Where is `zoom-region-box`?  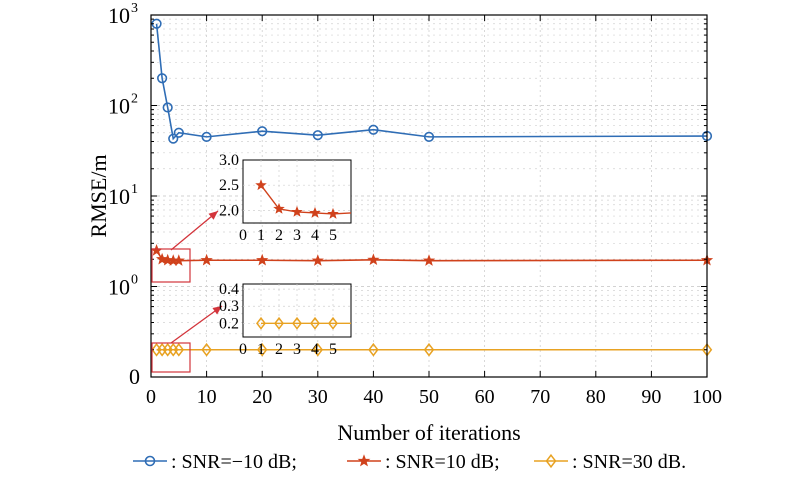 zoom-region-box is located at coordinates (171, 265).